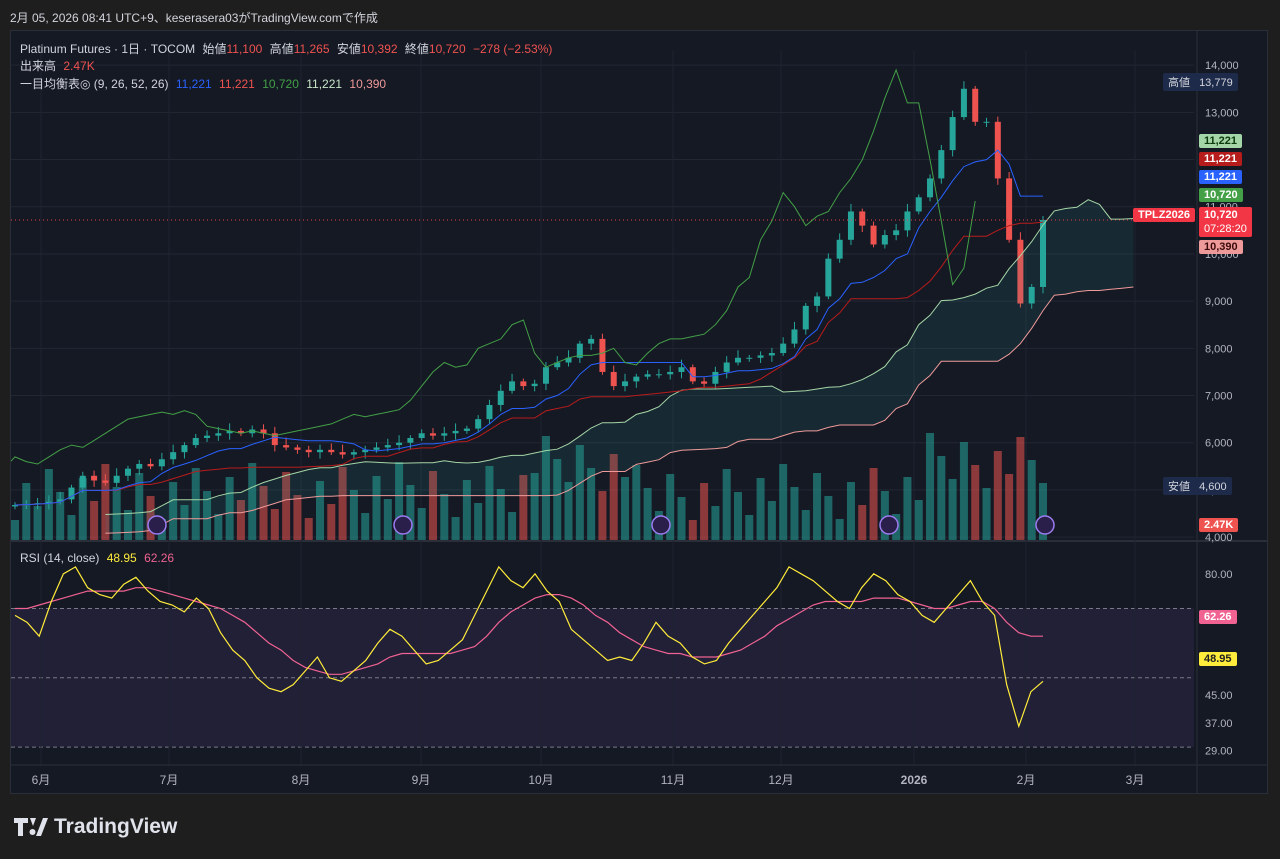  Describe the element at coordinates (1225, 222) in the screenshot. I see `last-price-tag: 10,720 07:28:20` at that location.